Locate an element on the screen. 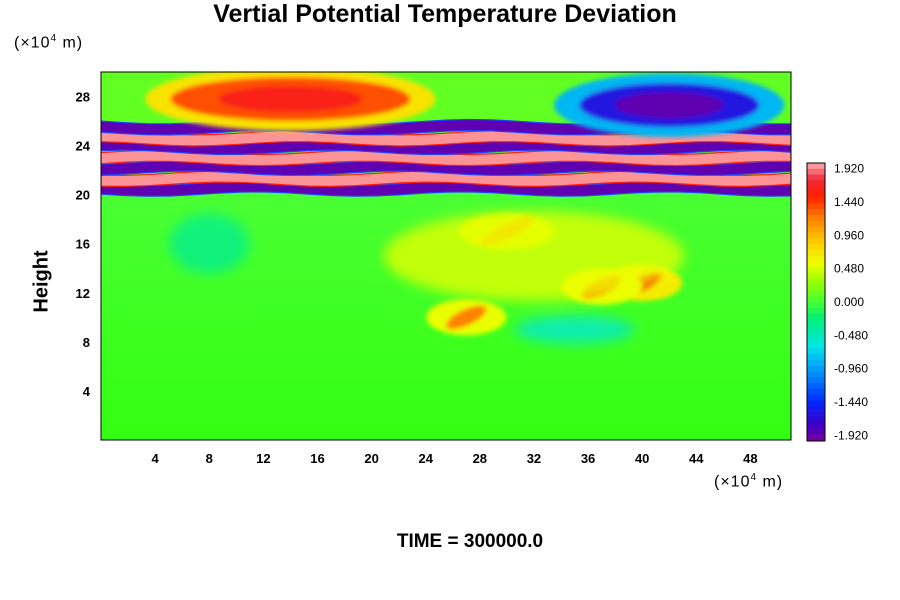 This screenshot has height=600, width=900. colorbar-tick-label: 1.920 is located at coordinates (849, 169).